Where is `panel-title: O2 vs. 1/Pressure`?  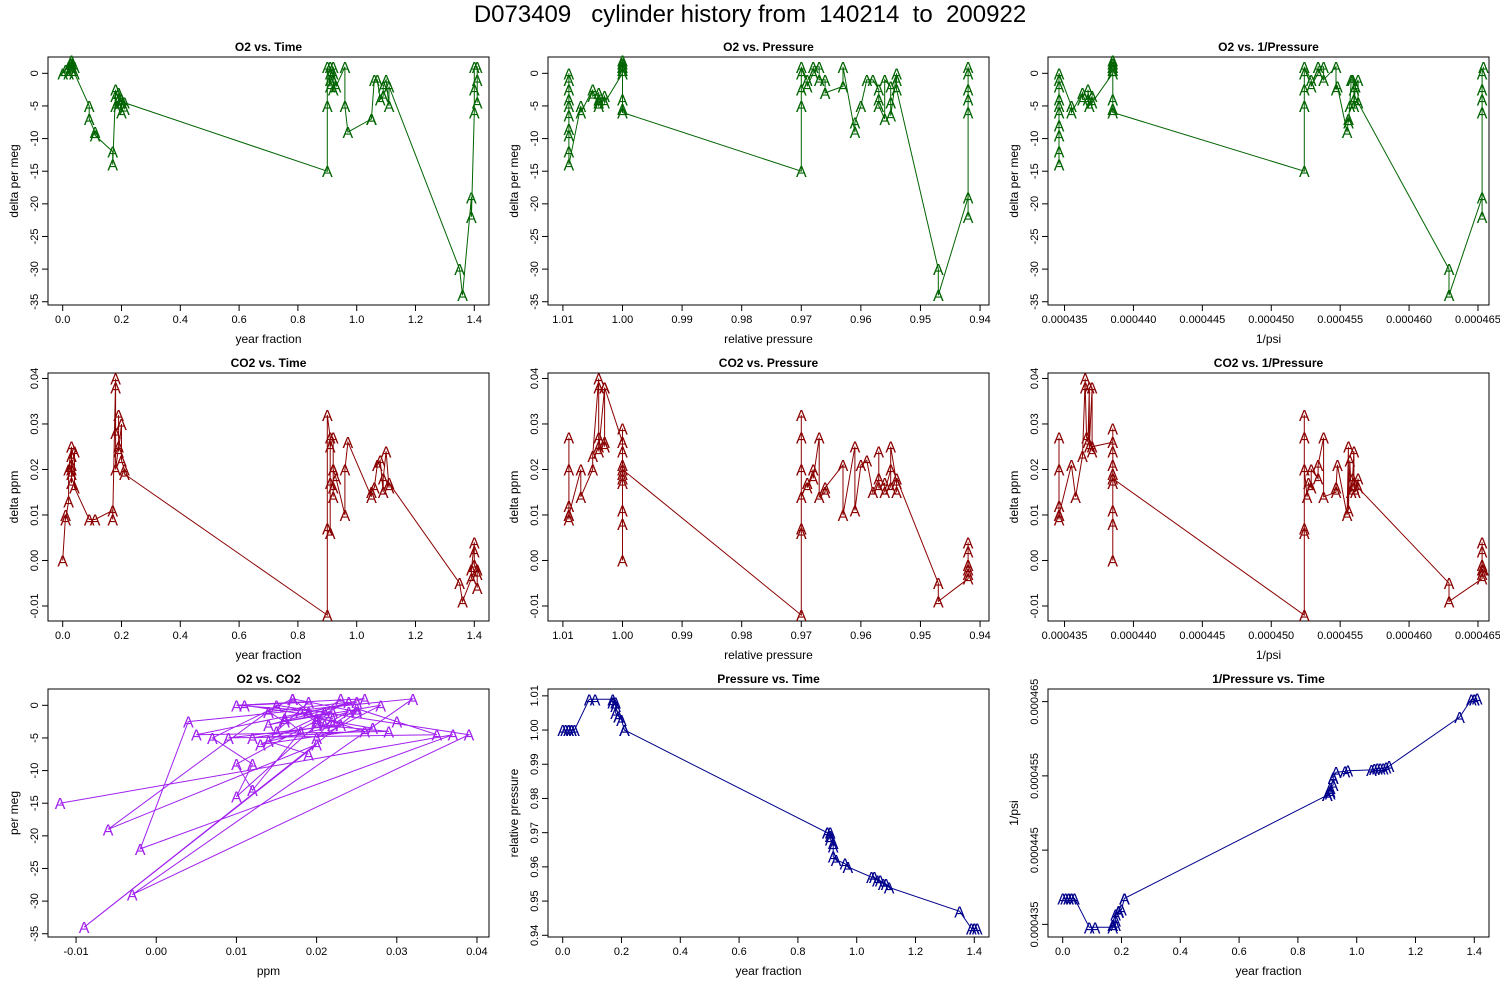 panel-title: O2 vs. 1/Pressure is located at coordinates (1268, 47).